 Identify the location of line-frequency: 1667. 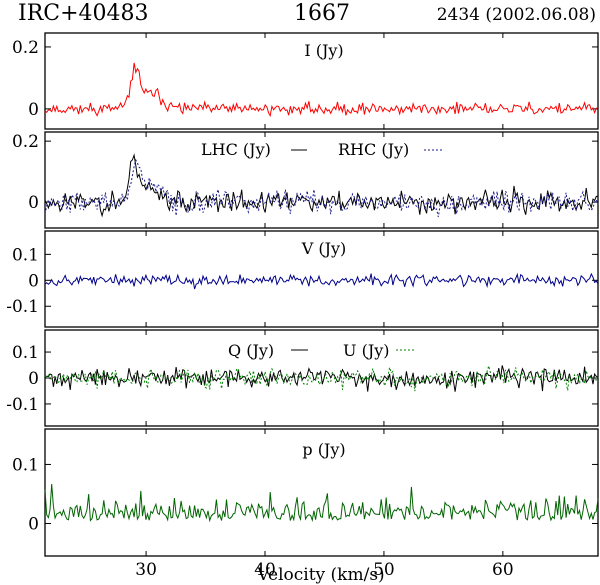
(322, 13).